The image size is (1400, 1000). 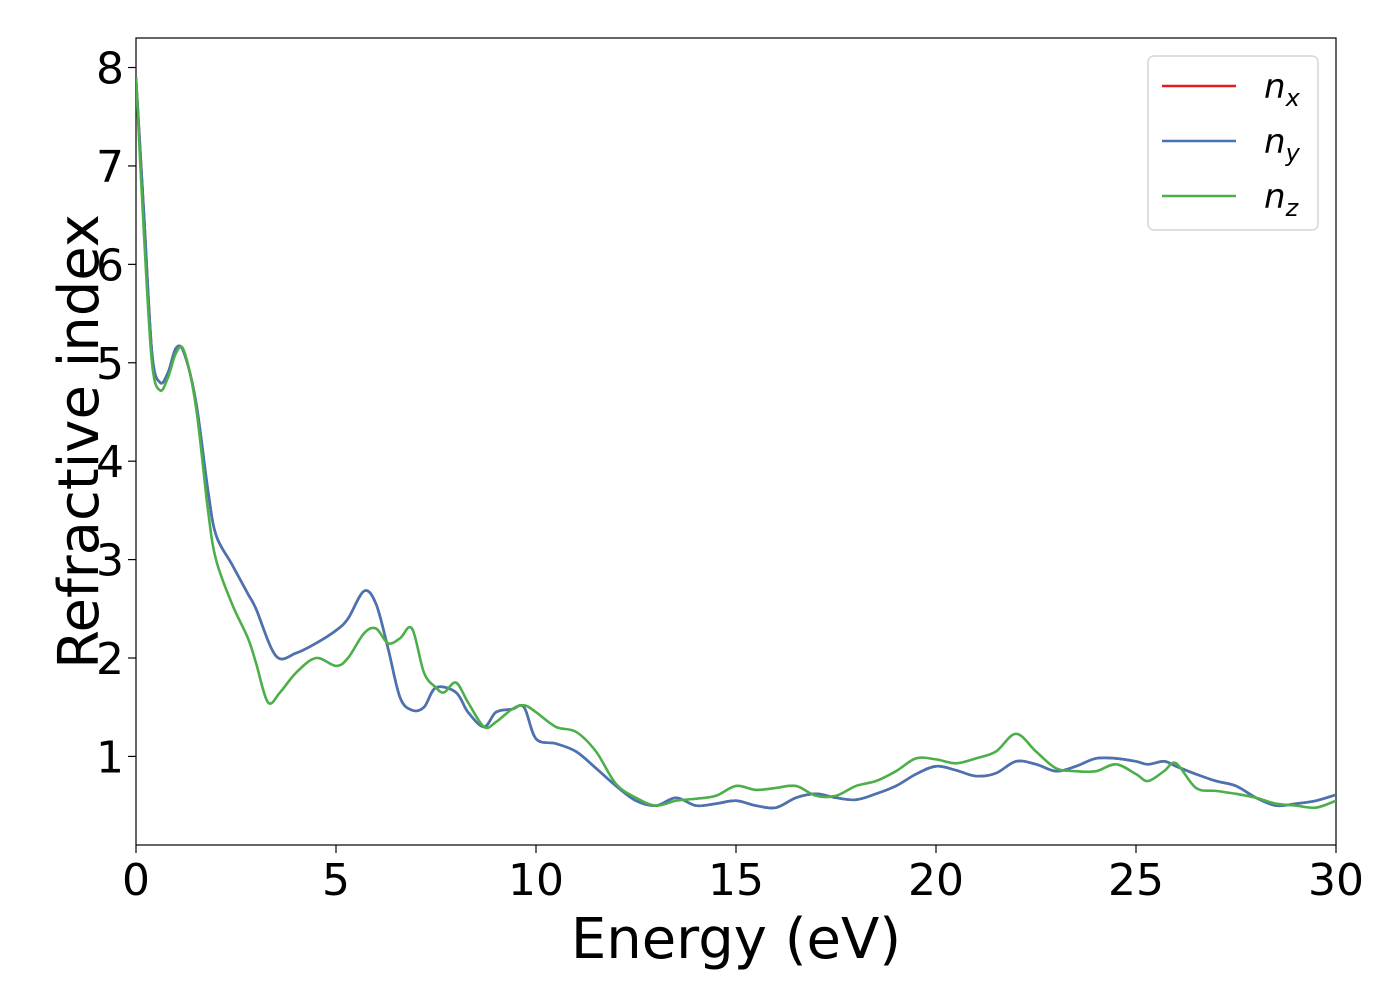 I want to click on y-tick-label: 5, so click(x=110, y=364).